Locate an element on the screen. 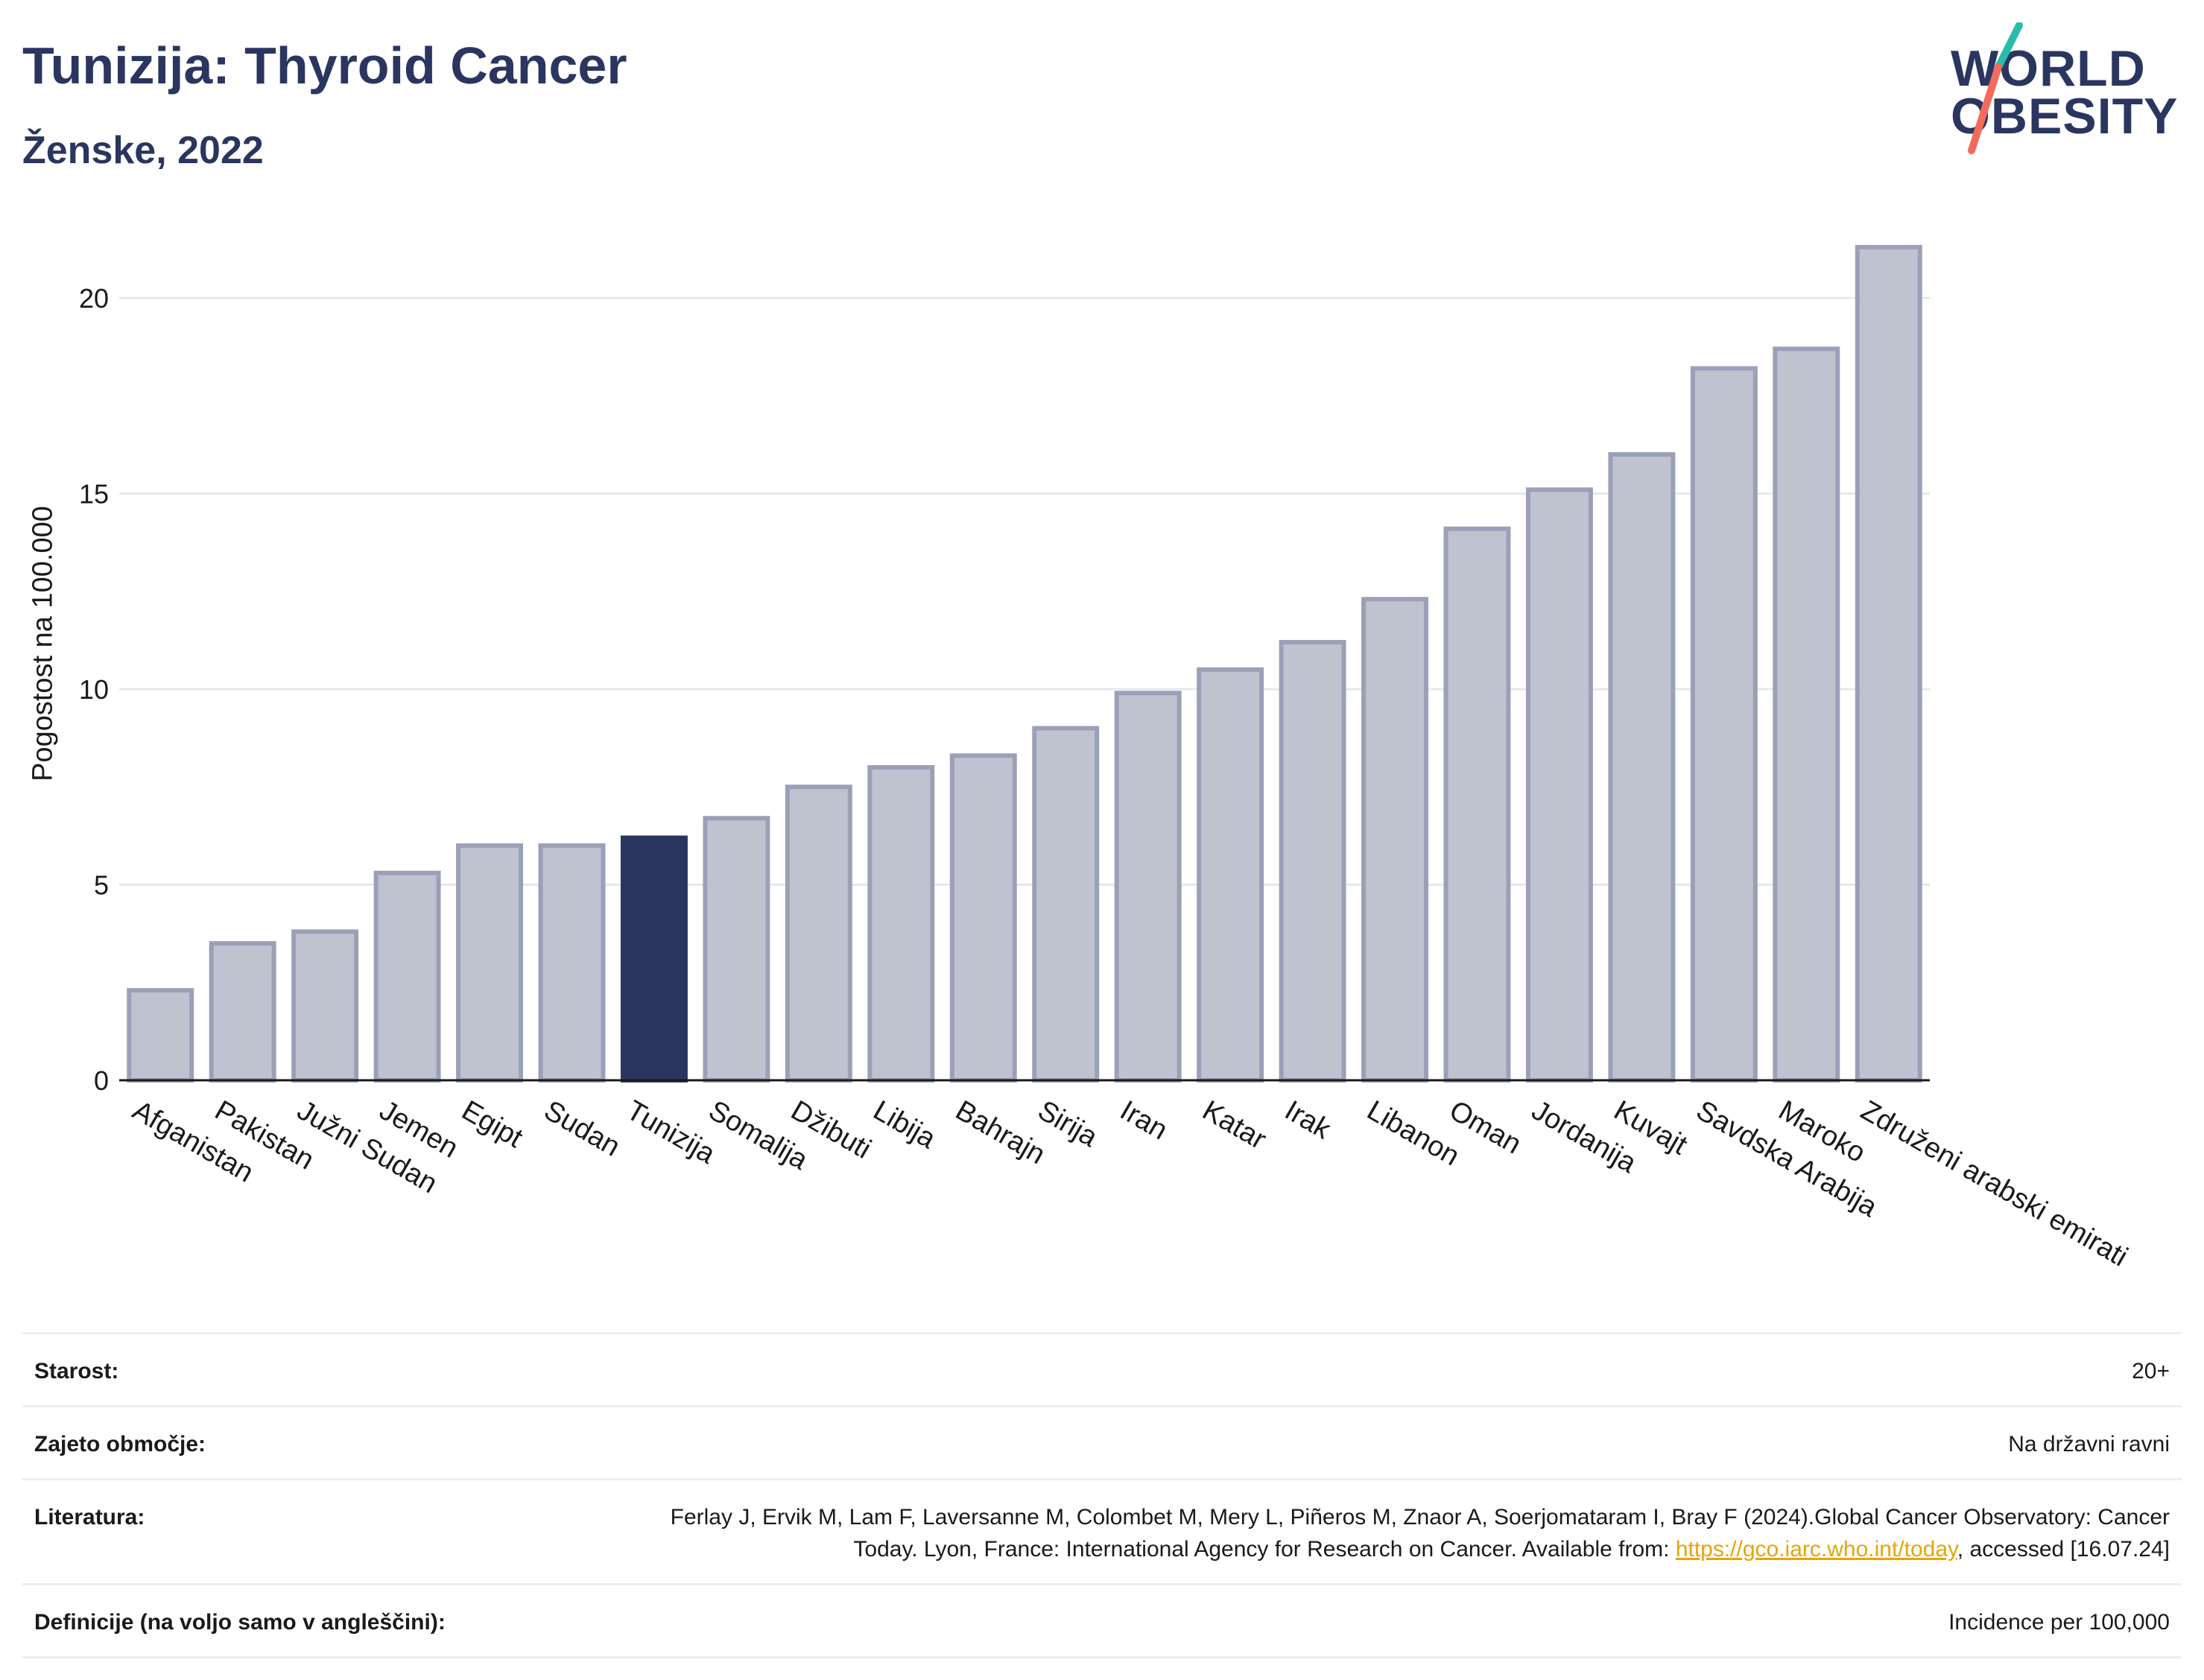 The image size is (2204, 1680). meta-key-age: Starost: is located at coordinates (76, 1371).